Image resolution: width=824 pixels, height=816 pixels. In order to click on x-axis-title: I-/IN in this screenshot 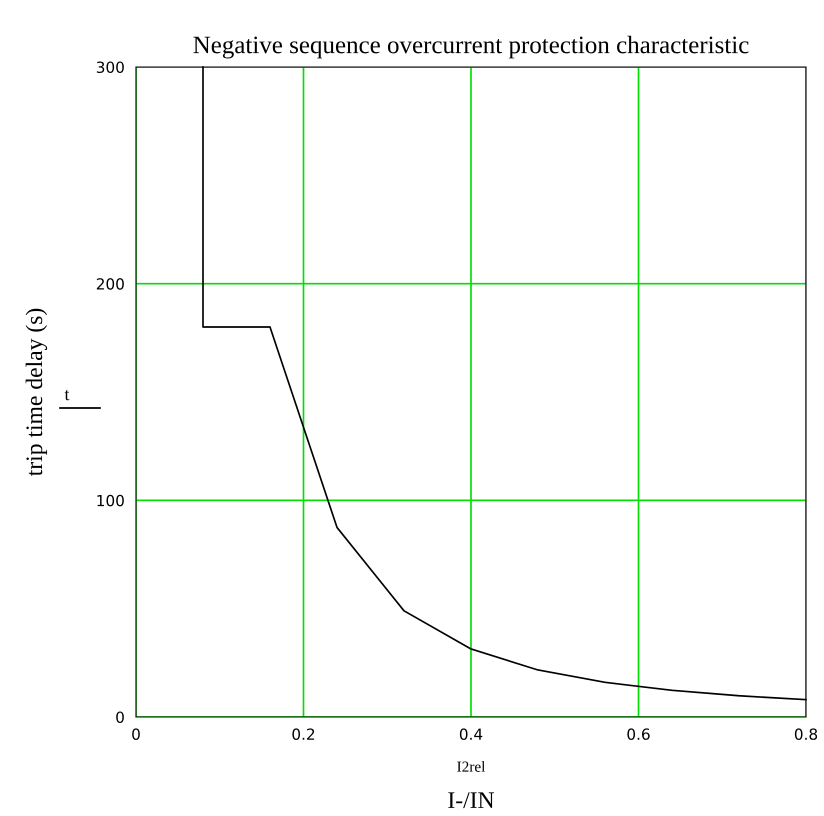, I will do `click(471, 800)`.